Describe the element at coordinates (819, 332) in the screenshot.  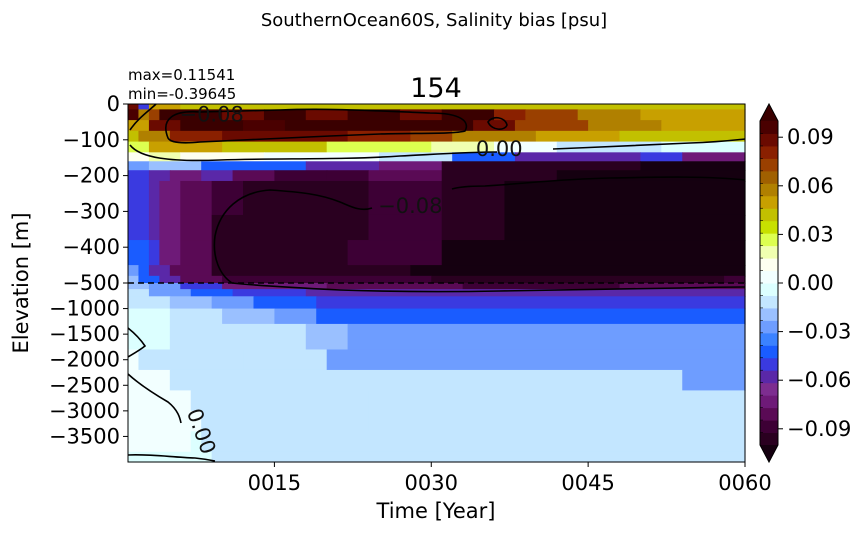
I see `colorbar-tick-label: −0.03` at that location.